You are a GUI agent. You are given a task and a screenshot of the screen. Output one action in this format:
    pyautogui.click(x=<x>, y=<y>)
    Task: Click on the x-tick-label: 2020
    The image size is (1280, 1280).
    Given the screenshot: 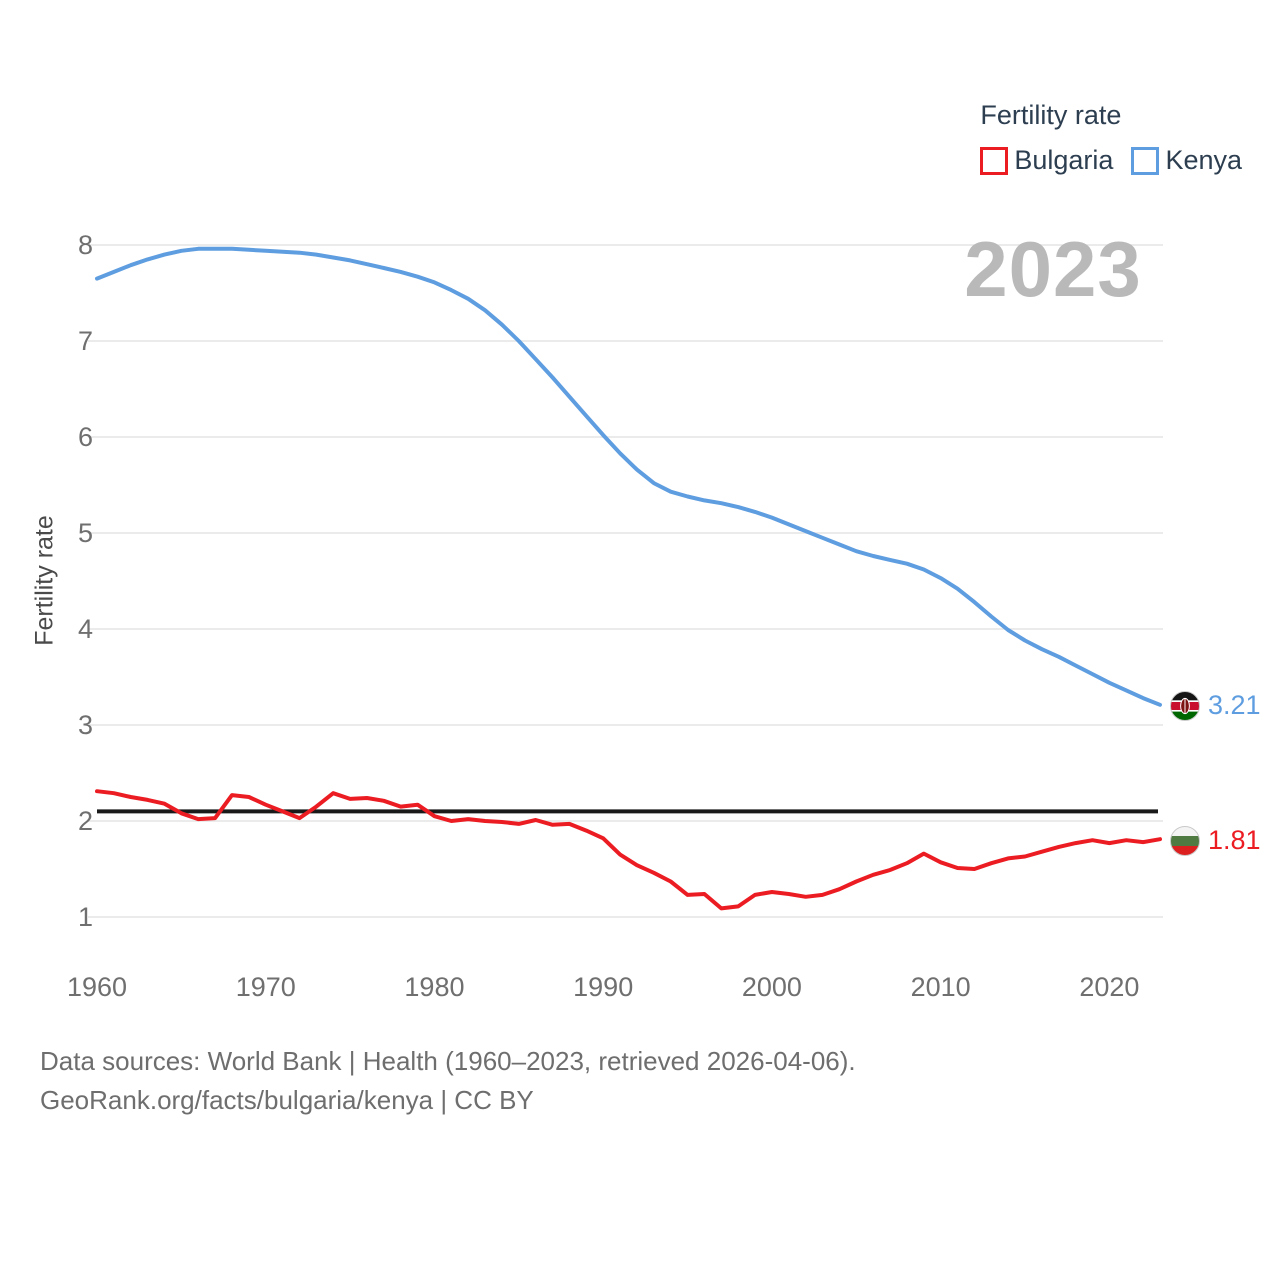 What is the action you would take?
    pyautogui.click(x=1109, y=987)
    